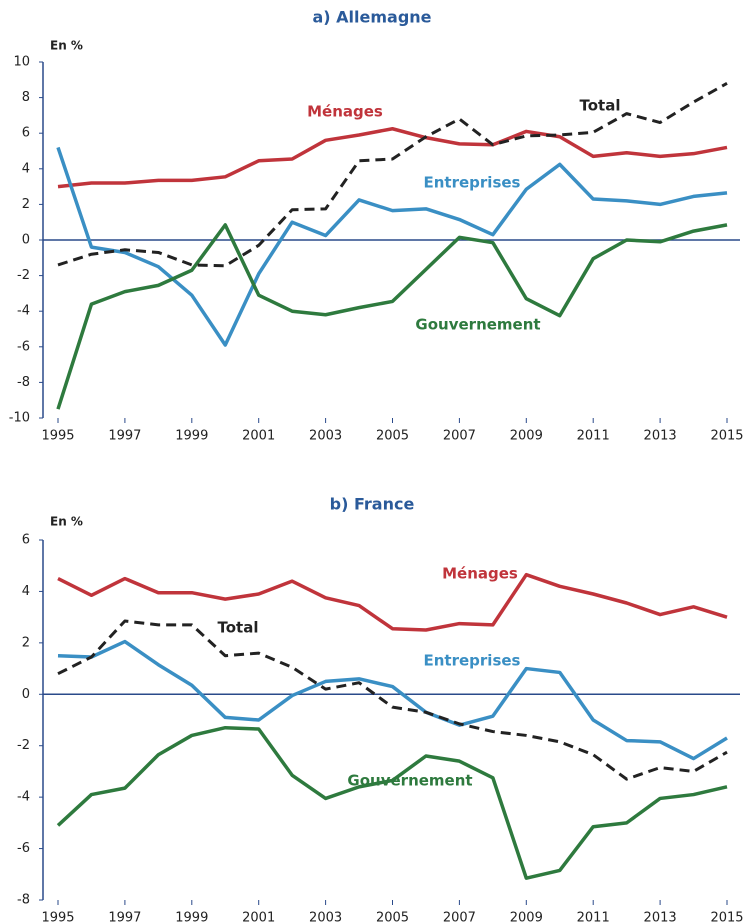 This screenshot has width=744, height=924. Describe the element at coordinates (371, 17) in the screenshot. I see `chart-title: a) Allemagne` at that location.